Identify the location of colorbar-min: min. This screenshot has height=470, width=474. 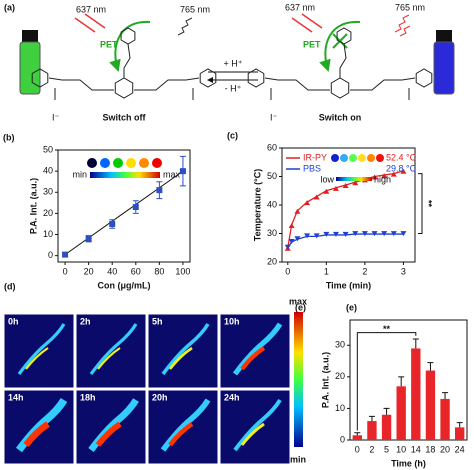
(298, 459).